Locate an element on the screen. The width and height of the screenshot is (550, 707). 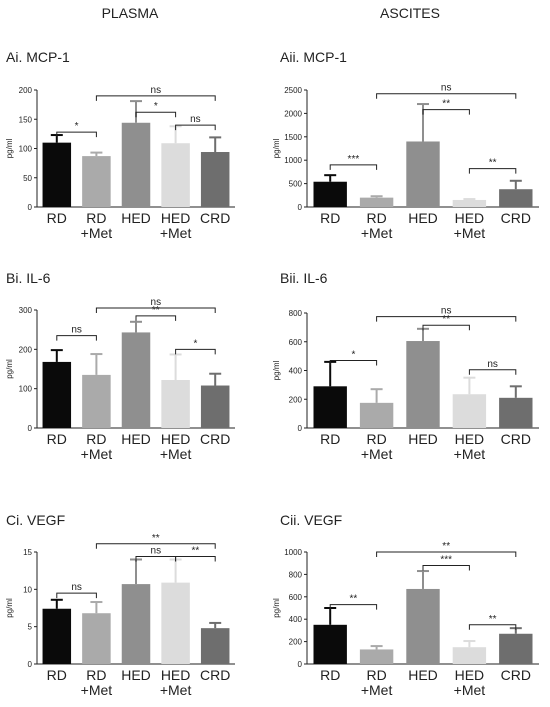
column-header-plasma: PLASMA is located at coordinates (130, 13).